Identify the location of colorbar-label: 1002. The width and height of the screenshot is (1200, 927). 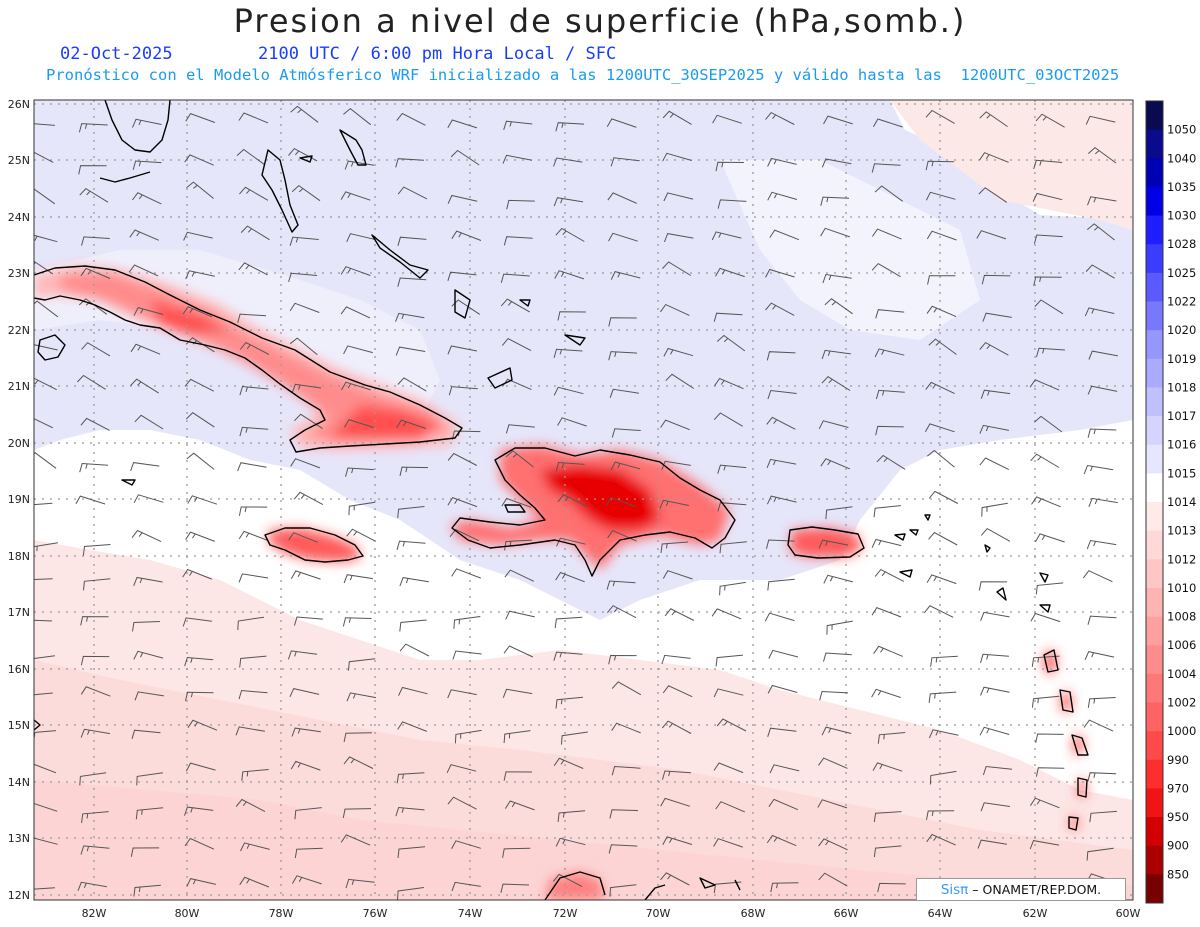
(1181, 703).